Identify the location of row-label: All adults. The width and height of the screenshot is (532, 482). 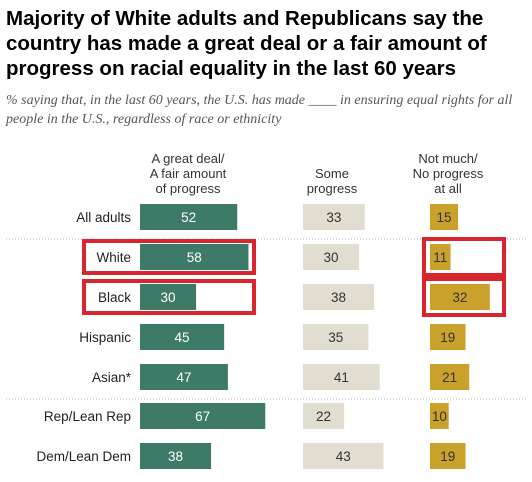
(103, 217).